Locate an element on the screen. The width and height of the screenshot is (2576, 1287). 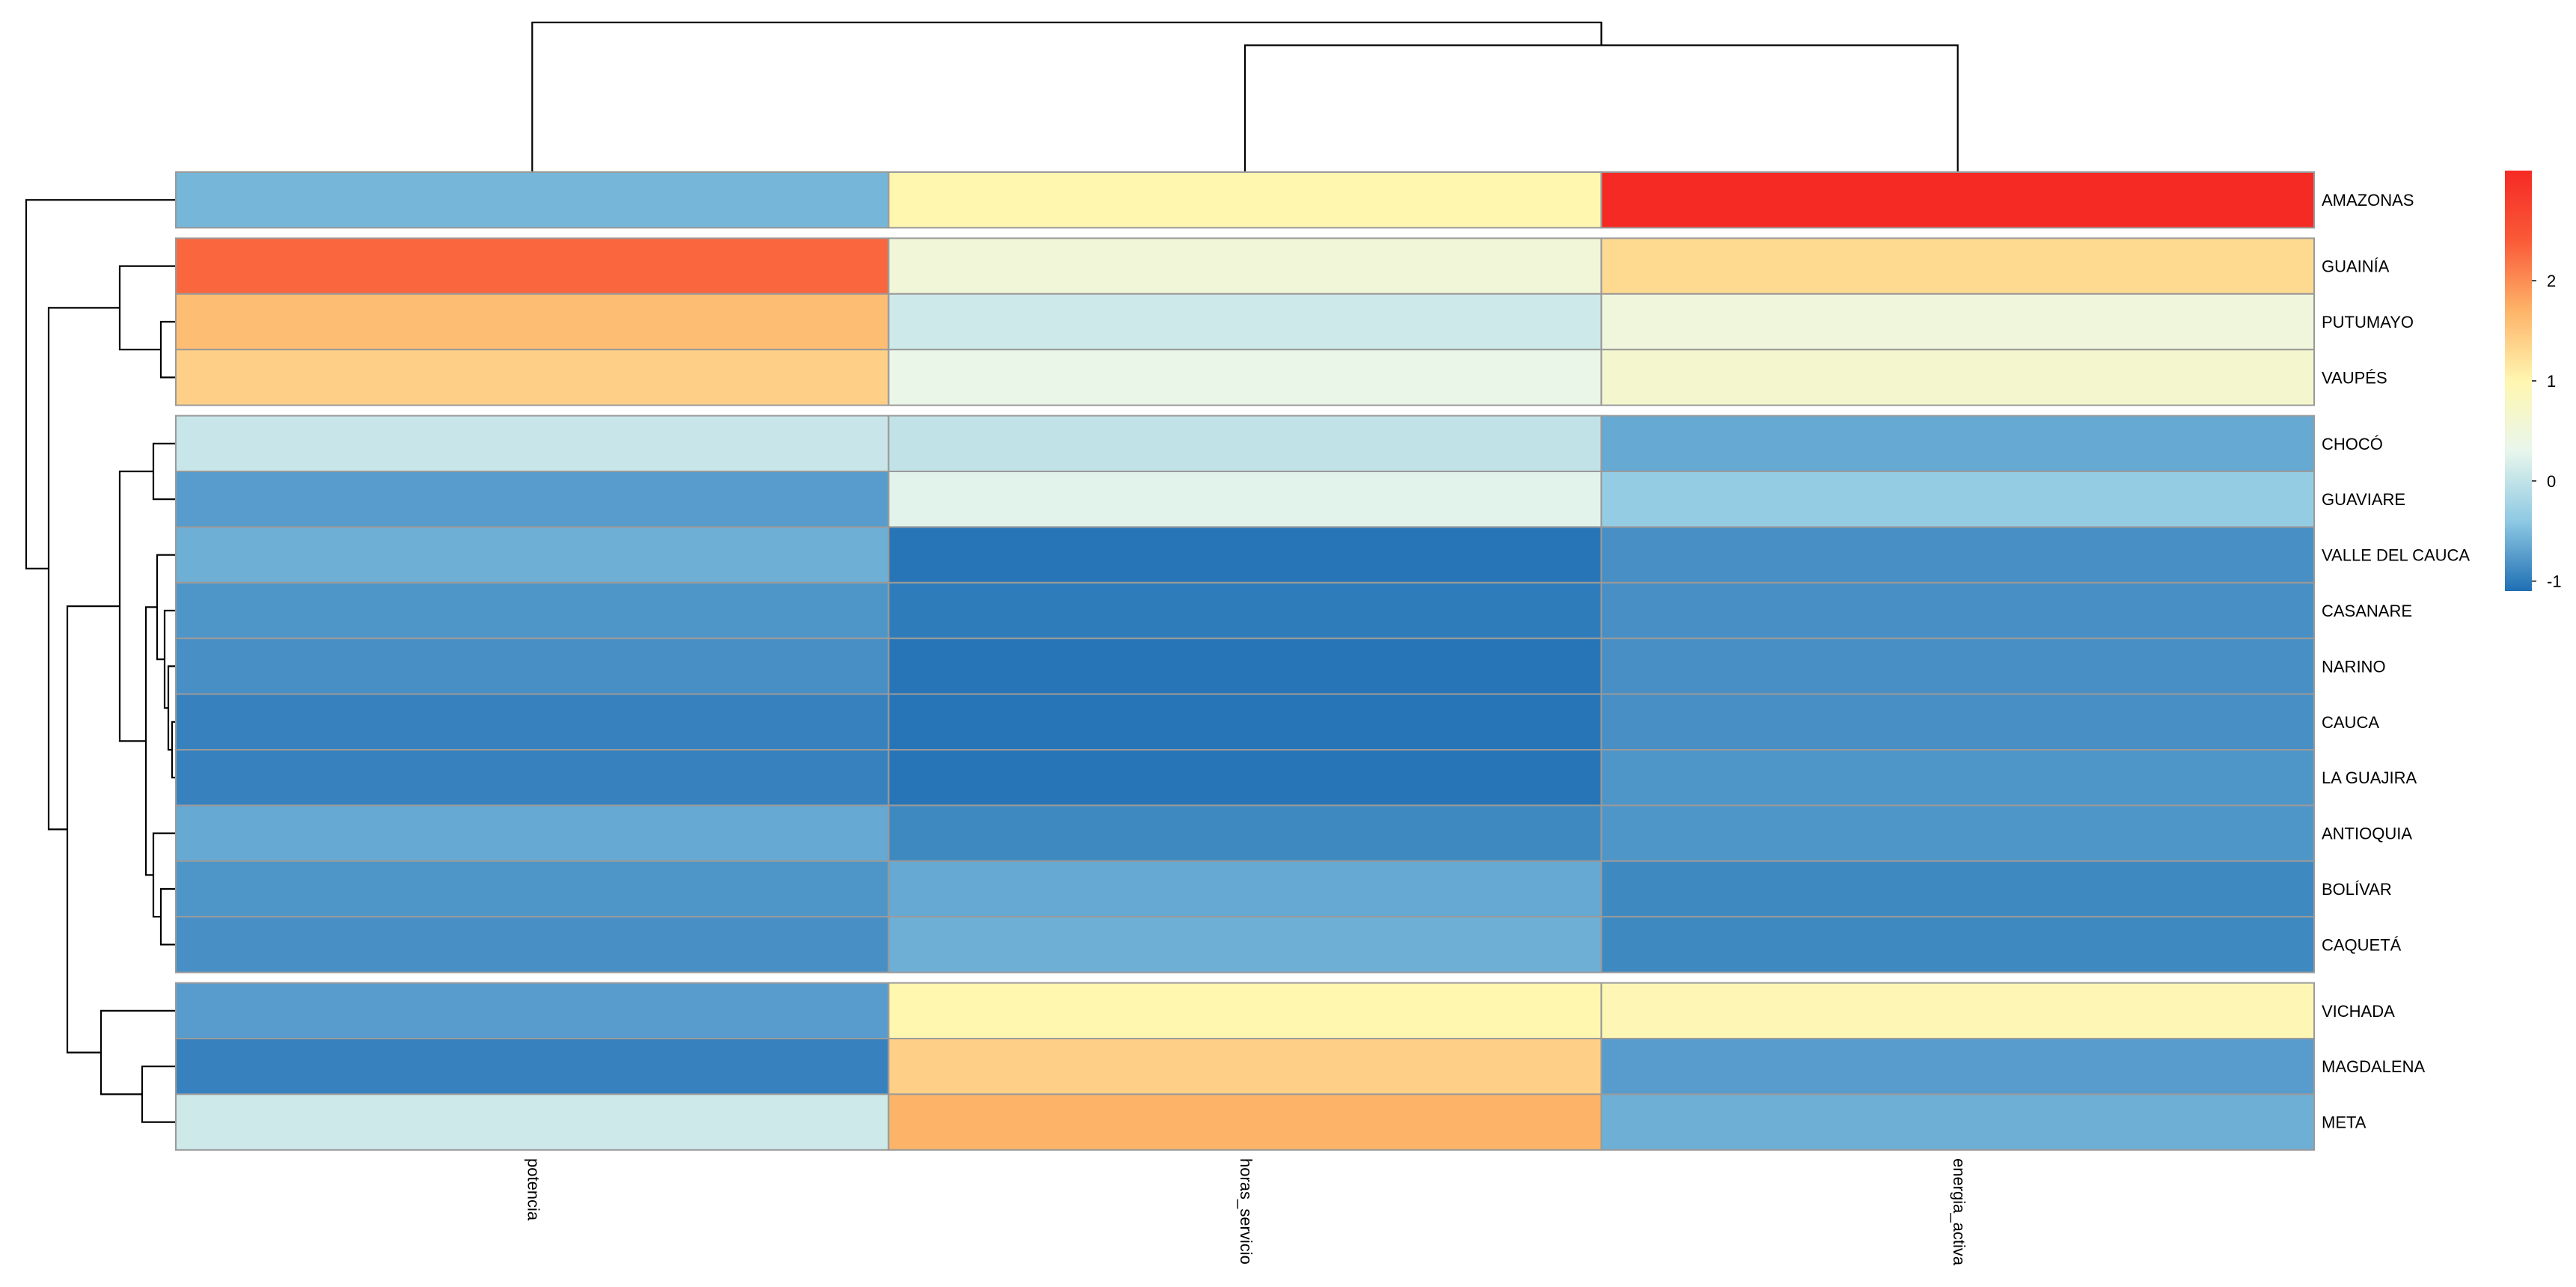
column-label-potencia: potencia is located at coordinates (533, 1189).